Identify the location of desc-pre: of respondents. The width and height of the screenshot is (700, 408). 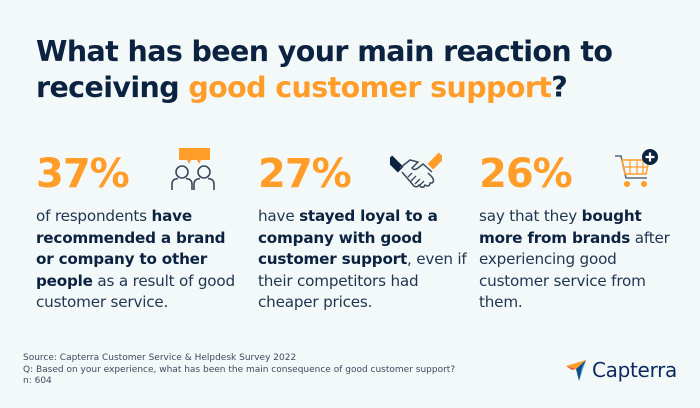
(94, 216).